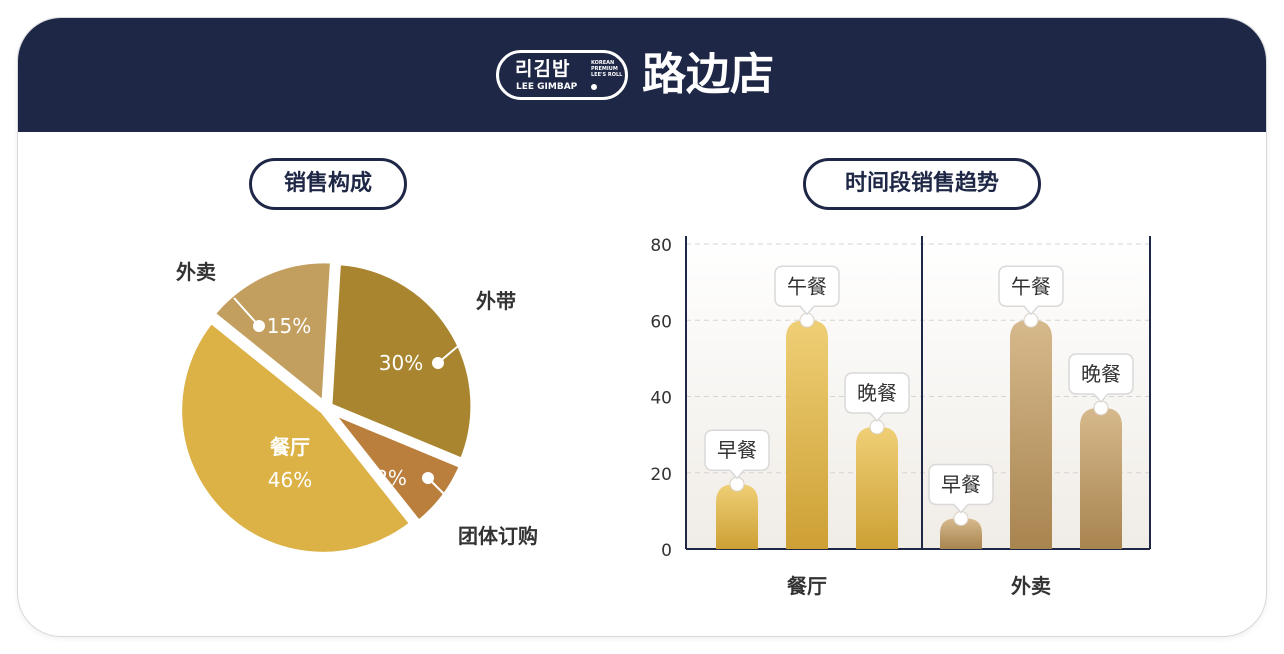 This screenshot has height=654, width=1284. What do you see at coordinates (594, 87) in the screenshot?
I see `logo-dot-icon` at bounding box center [594, 87].